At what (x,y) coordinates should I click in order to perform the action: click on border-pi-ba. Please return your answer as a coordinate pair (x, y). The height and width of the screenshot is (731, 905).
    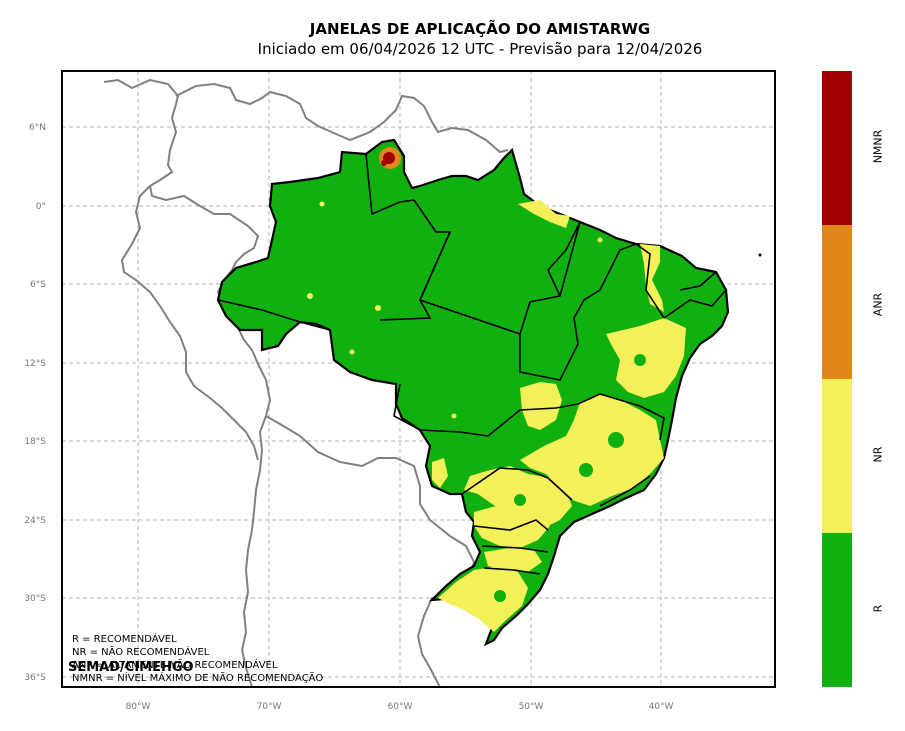
    Looking at the image, I should click on (650, 281).